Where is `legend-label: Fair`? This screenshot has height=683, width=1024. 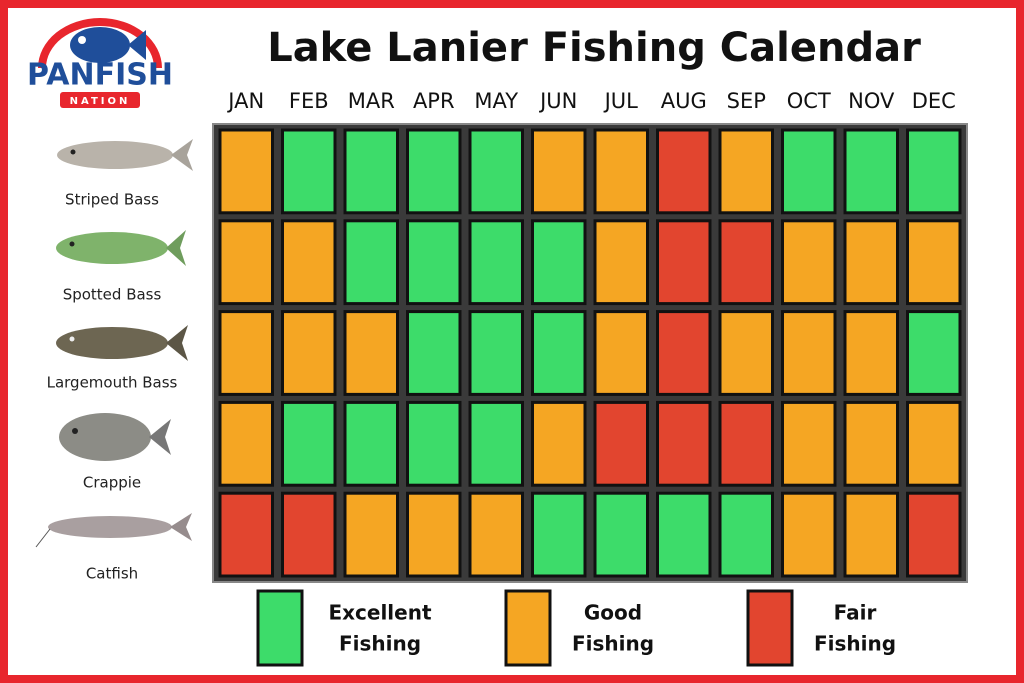 legend-label: Fair is located at coordinates (855, 613).